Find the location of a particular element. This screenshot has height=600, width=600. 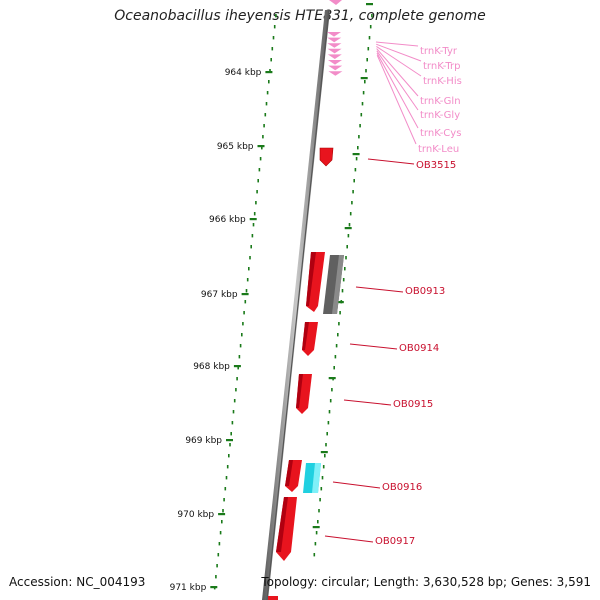

gene-label-ob0917: OB0917 is located at coordinates (395, 541).